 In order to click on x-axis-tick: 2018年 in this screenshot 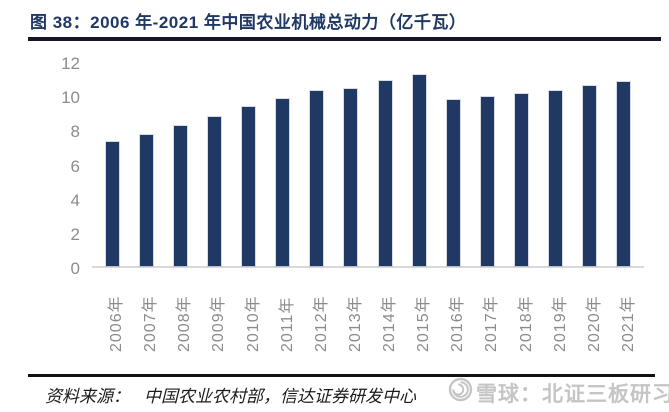, I will do `click(522, 312)`.